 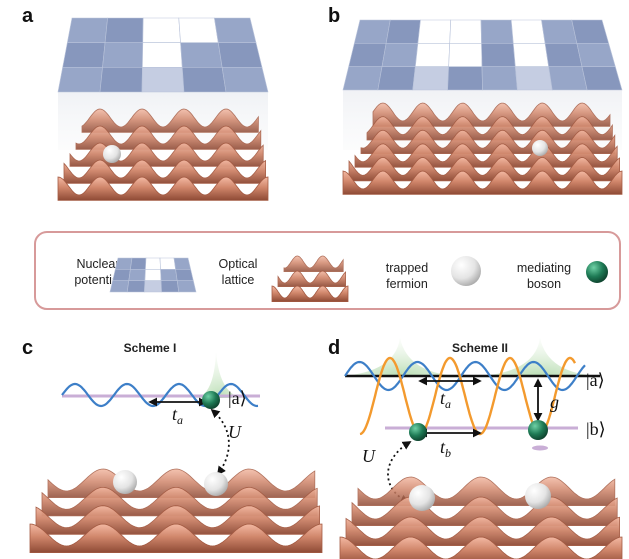 What do you see at coordinates (540, 357) in the screenshot?
I see `boson-peak-d-right` at bounding box center [540, 357].